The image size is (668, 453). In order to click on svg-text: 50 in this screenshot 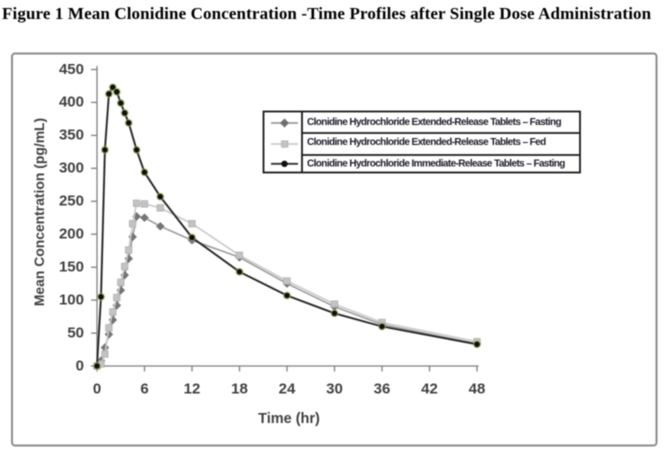, I will do `click(75, 332)`.